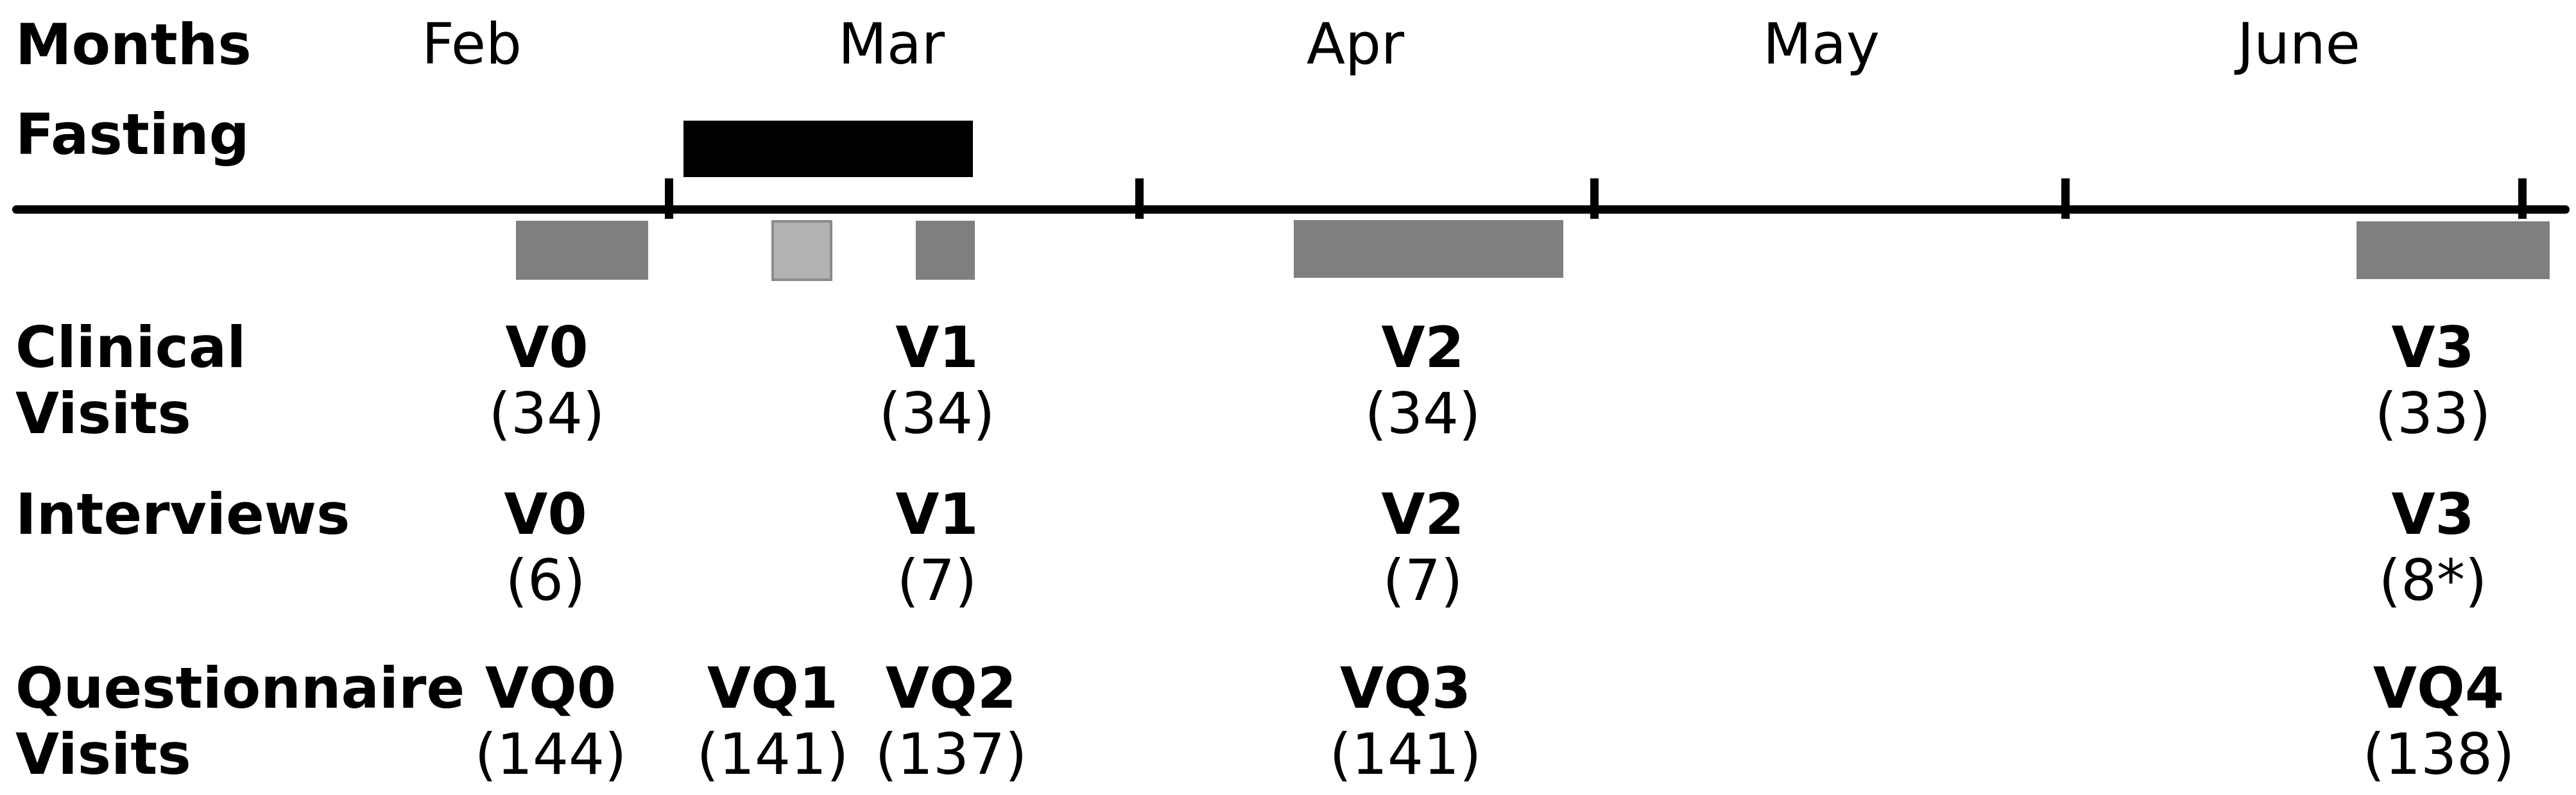 The height and width of the screenshot is (795, 2576). I want to click on interviews-label-line1: Interviews, so click(182, 514).